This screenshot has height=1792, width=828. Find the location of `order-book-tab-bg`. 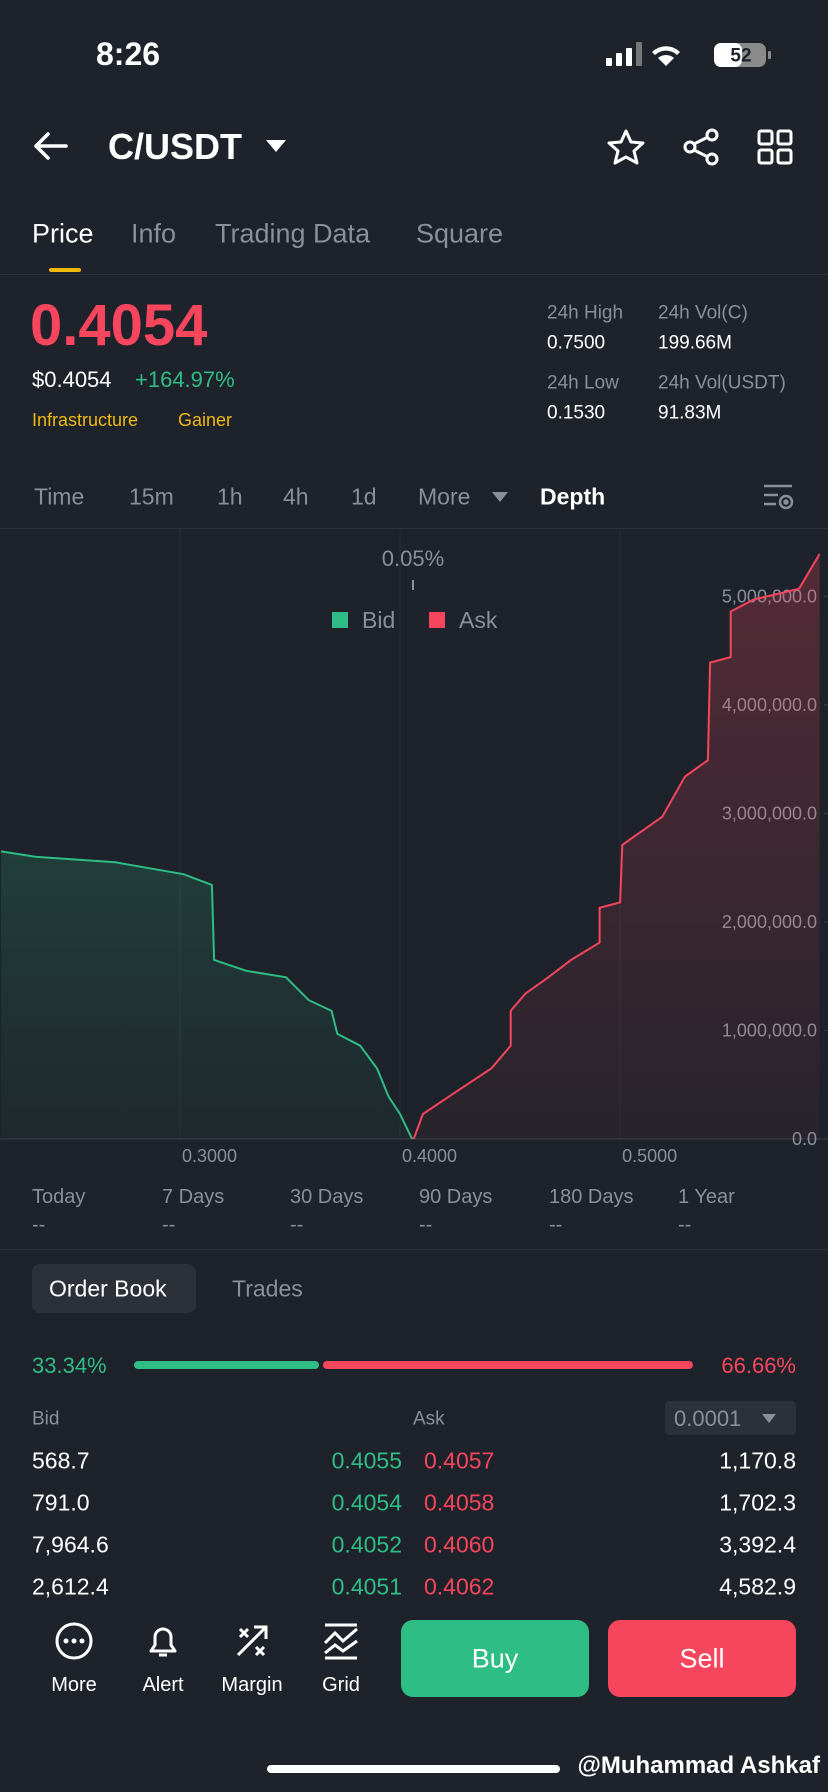

order-book-tab-bg is located at coordinates (114, 1288).